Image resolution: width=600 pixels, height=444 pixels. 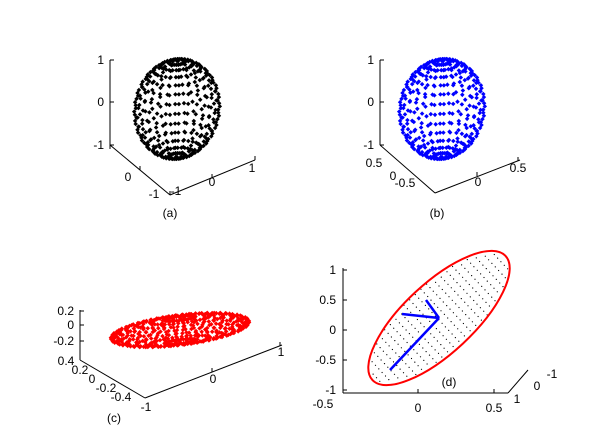 What do you see at coordinates (420, 316) in the screenshot?
I see `panel-d-vector-third` at bounding box center [420, 316].